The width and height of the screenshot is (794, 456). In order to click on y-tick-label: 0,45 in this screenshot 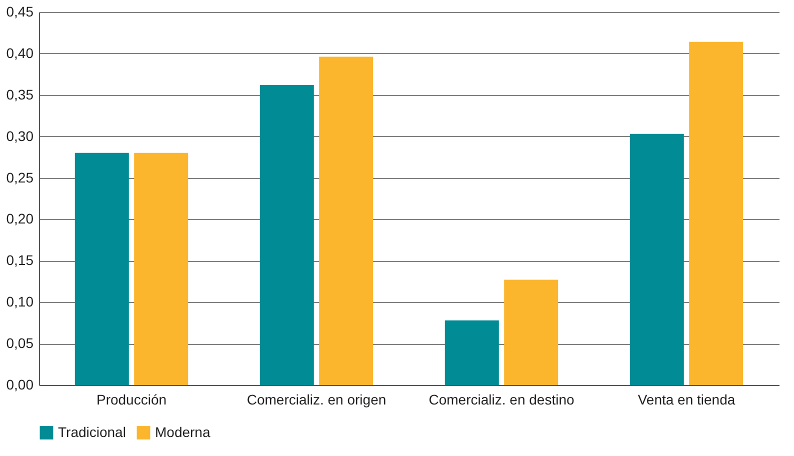, I will do `click(20, 12)`.